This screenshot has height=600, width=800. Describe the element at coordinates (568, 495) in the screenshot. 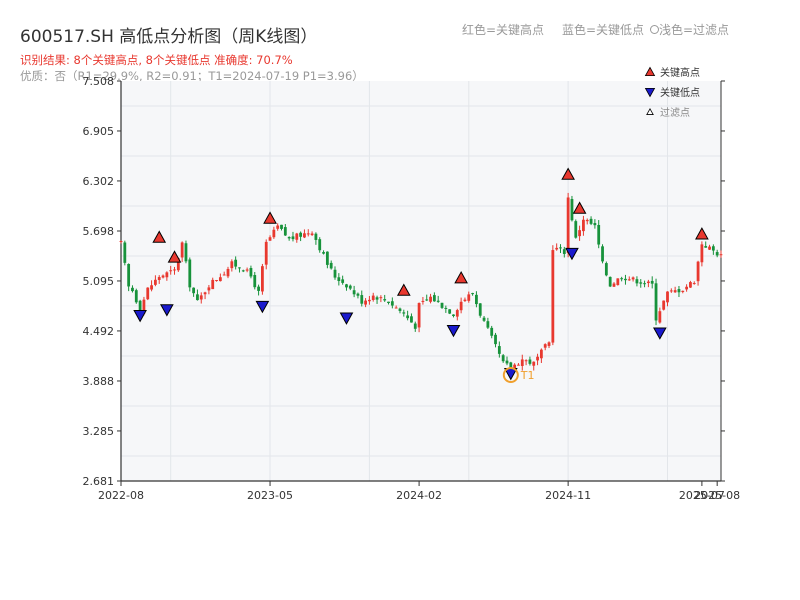

I see `x-tick-label: 2024-11` at that location.